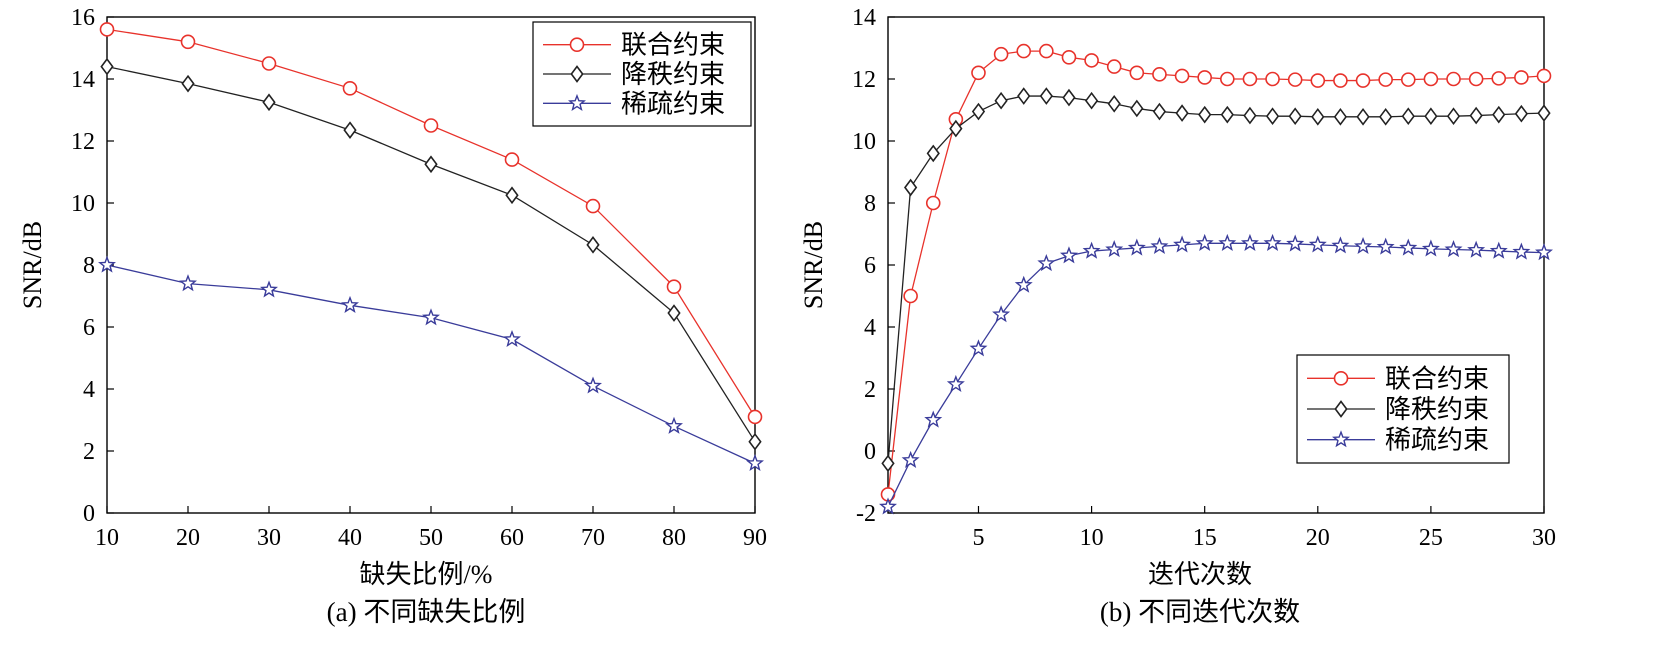  Describe the element at coordinates (864, 18) in the screenshot. I see `y-tick-label: 14` at that location.